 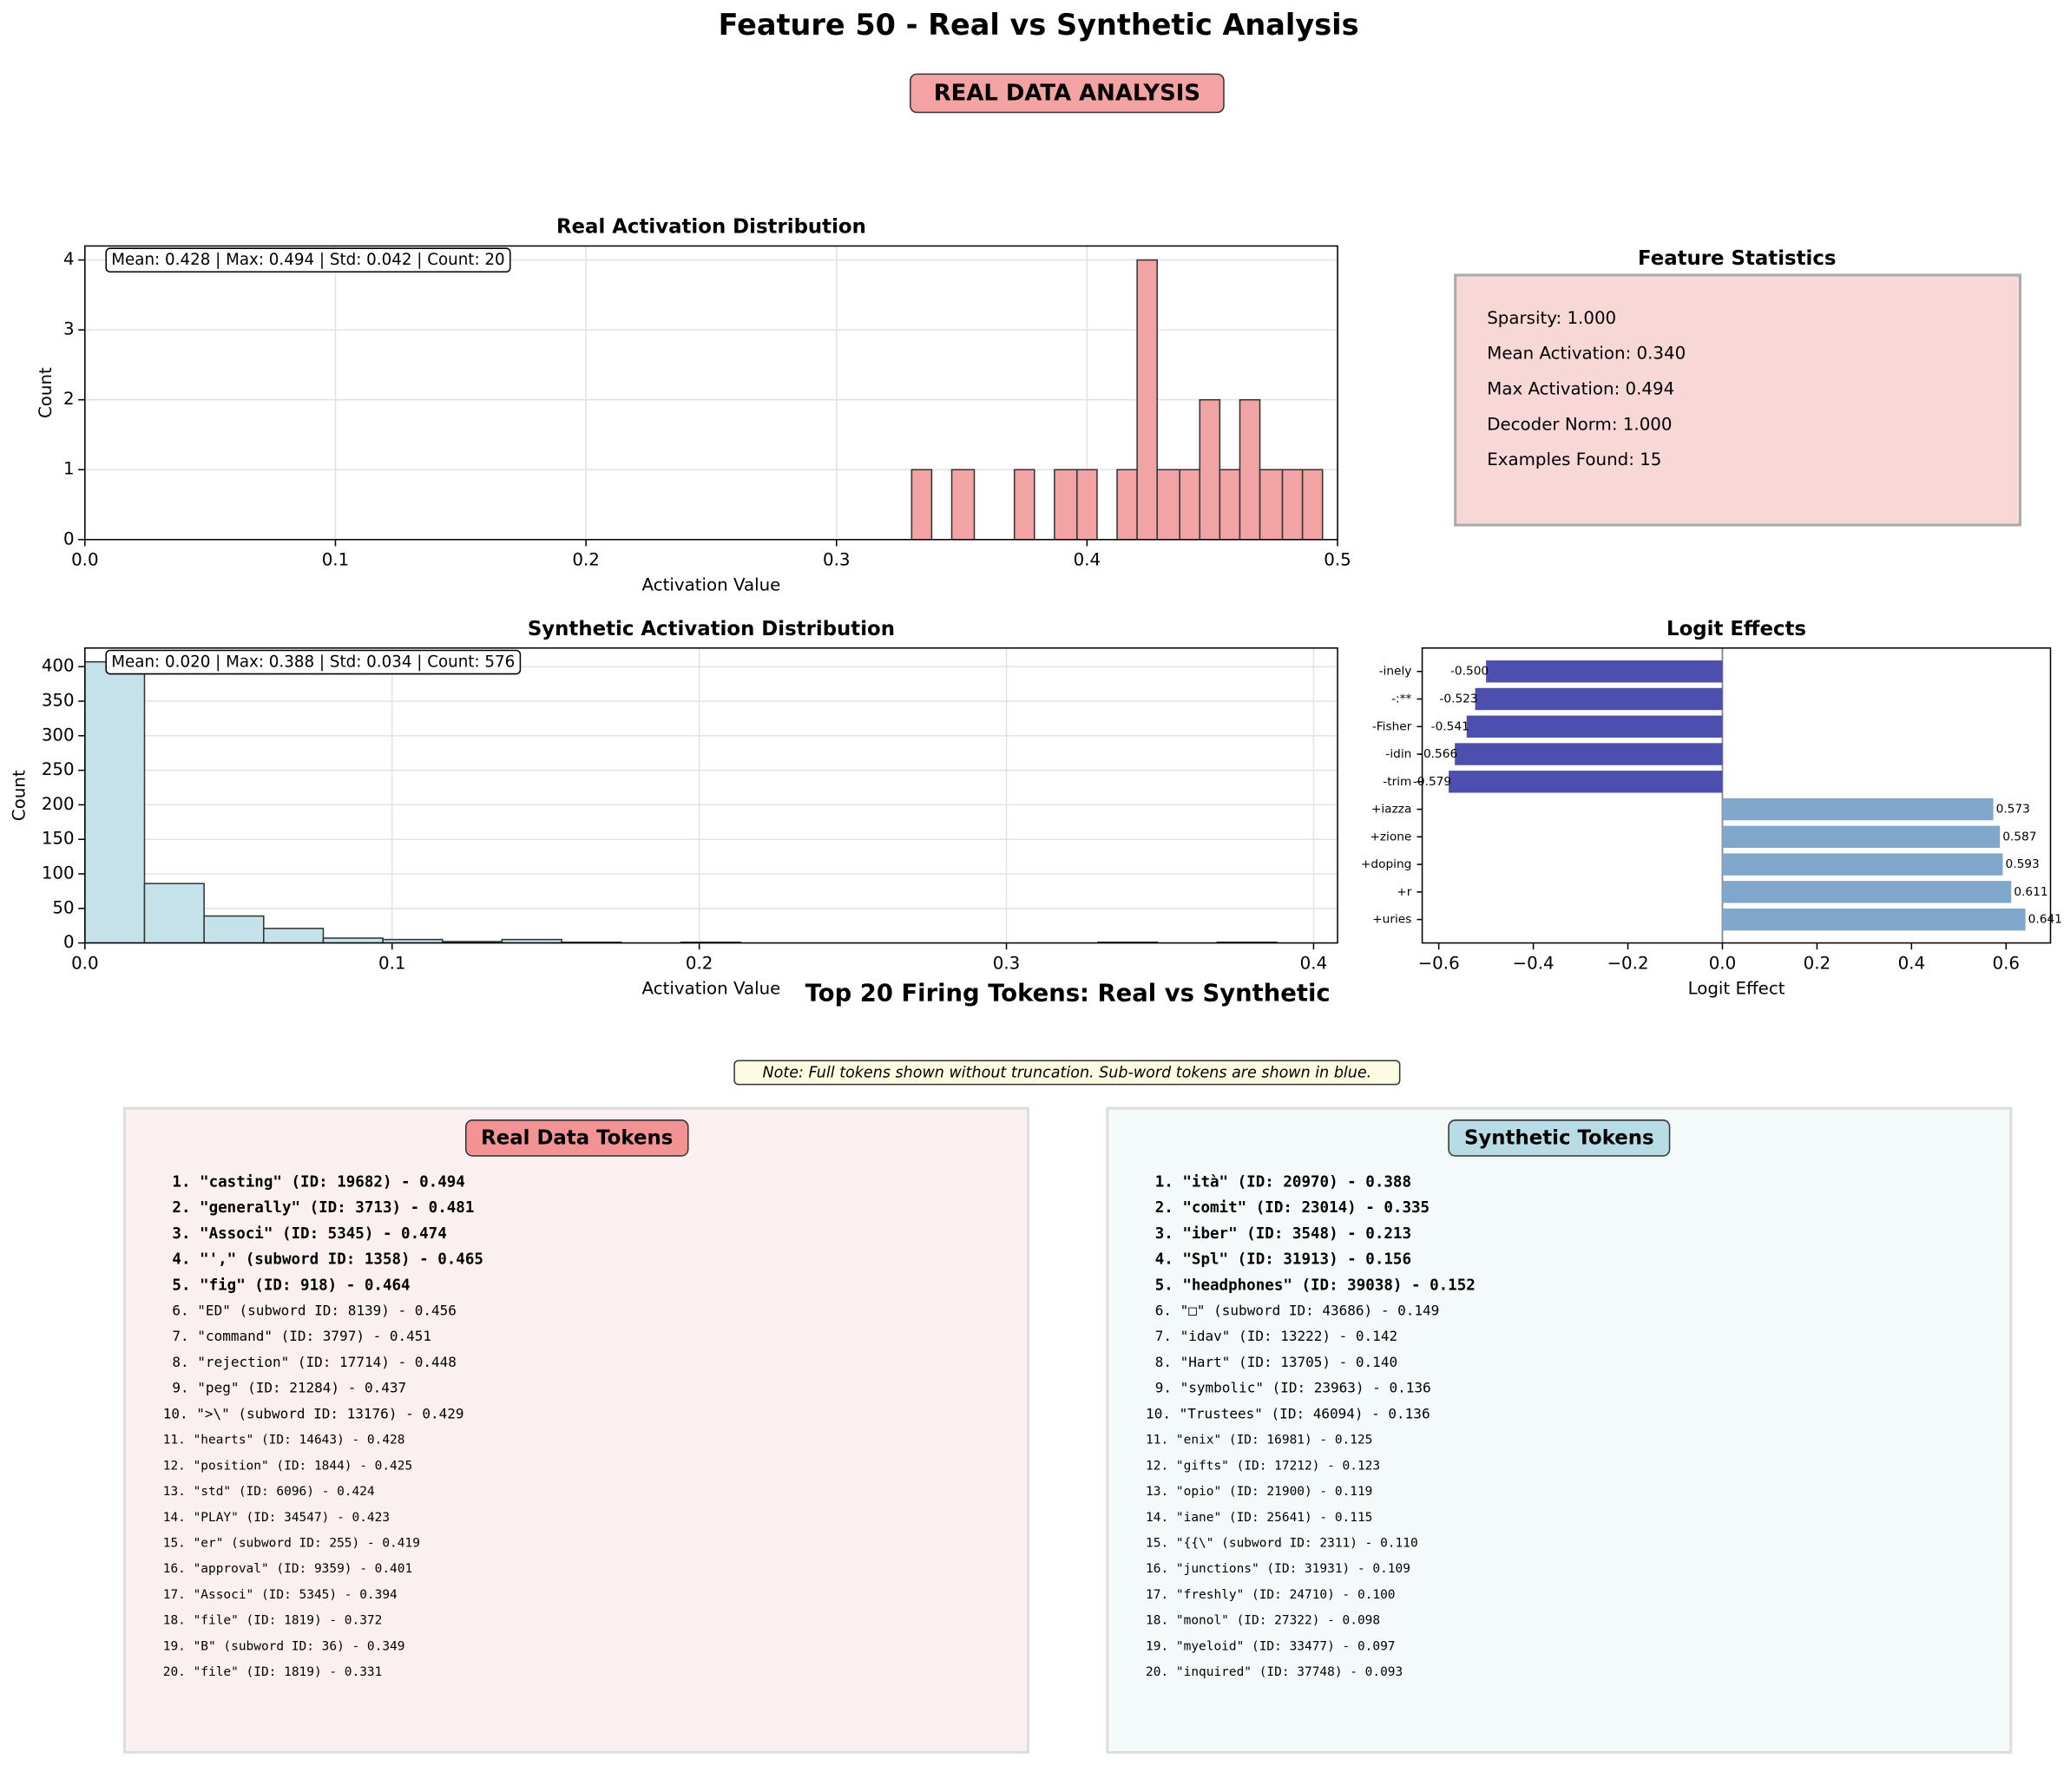 What do you see at coordinates (323, 1208) in the screenshot?
I see `token-item: 2. "generally" (ID: 3713) - 0.481` at bounding box center [323, 1208].